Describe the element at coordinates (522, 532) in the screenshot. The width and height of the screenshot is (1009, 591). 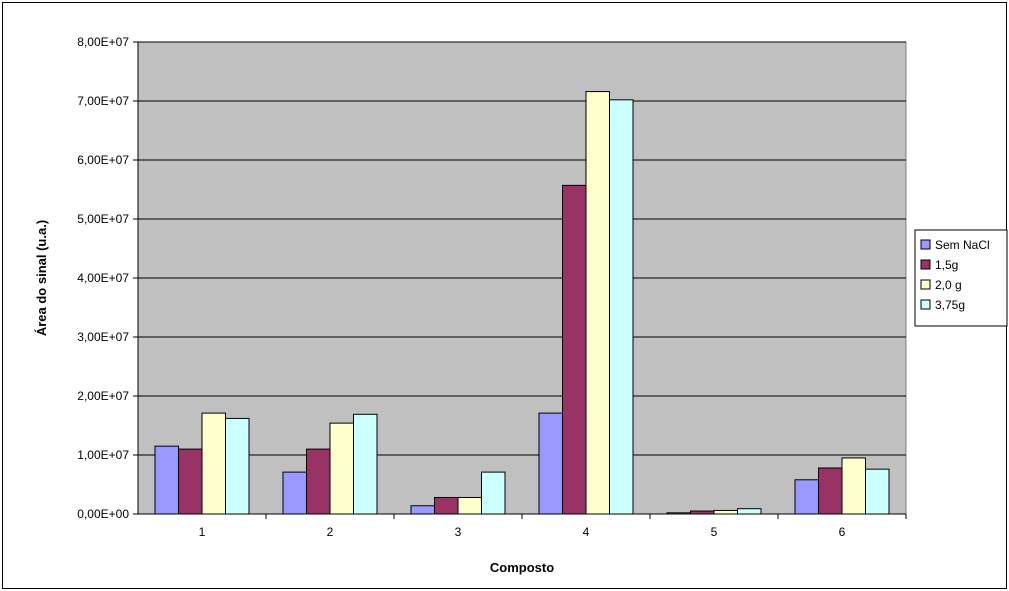
I see `x-tick-labels: 1 2 3 4 5 6` at that location.